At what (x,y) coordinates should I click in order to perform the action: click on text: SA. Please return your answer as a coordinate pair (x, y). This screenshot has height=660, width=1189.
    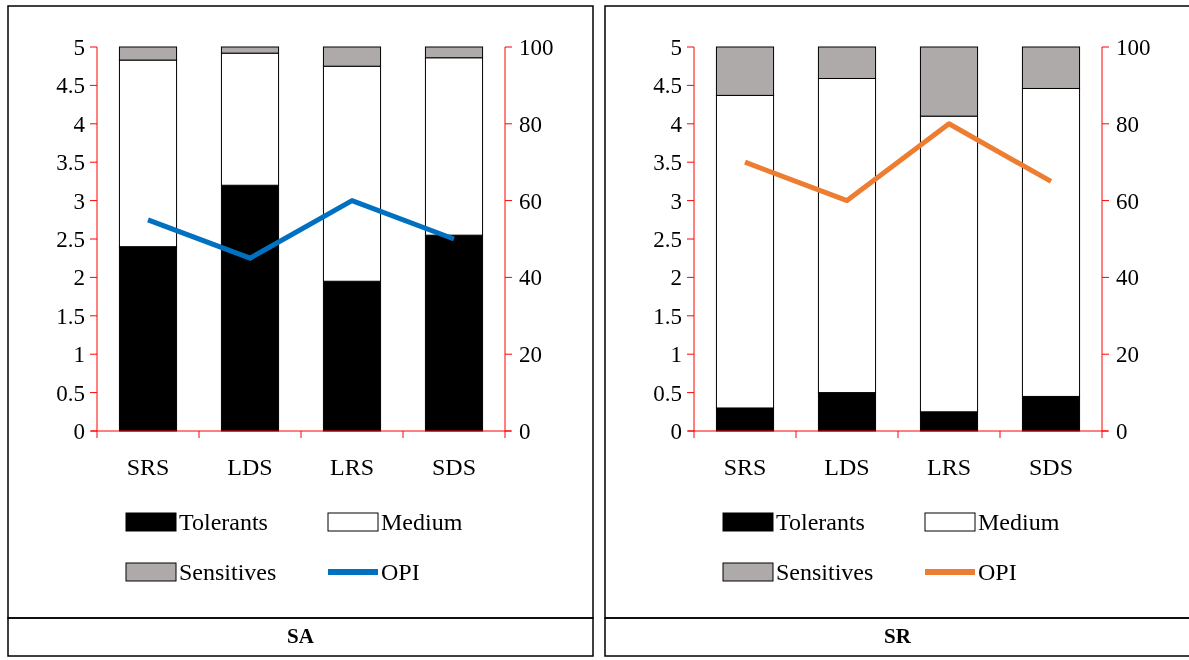
    Looking at the image, I should click on (301, 636).